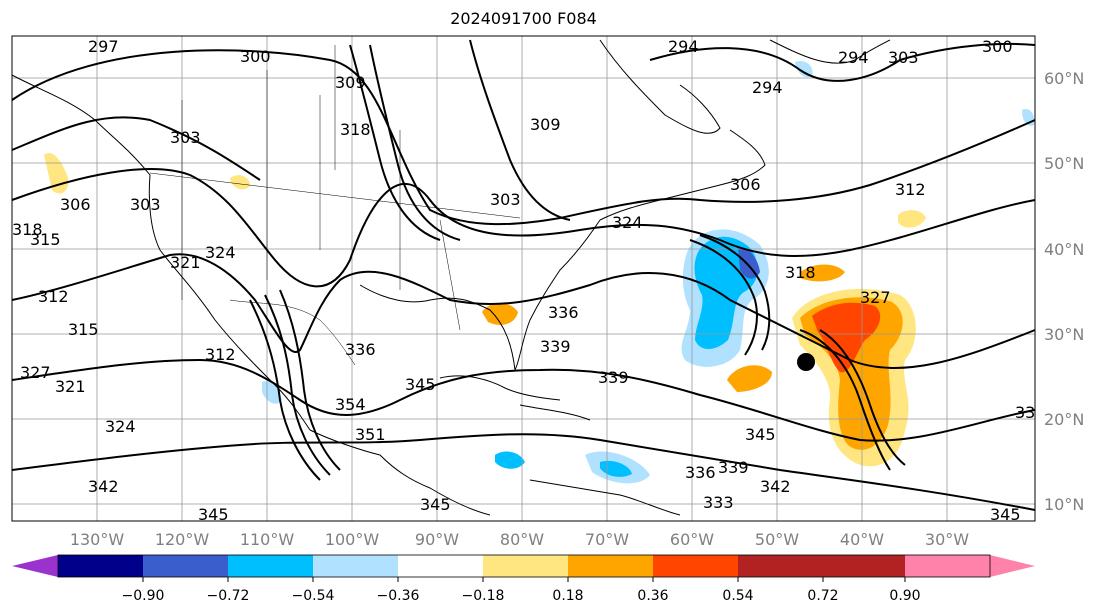 The height and width of the screenshot is (615, 1105). I want to click on colorbar-tick-label: −0.54, so click(313, 596).